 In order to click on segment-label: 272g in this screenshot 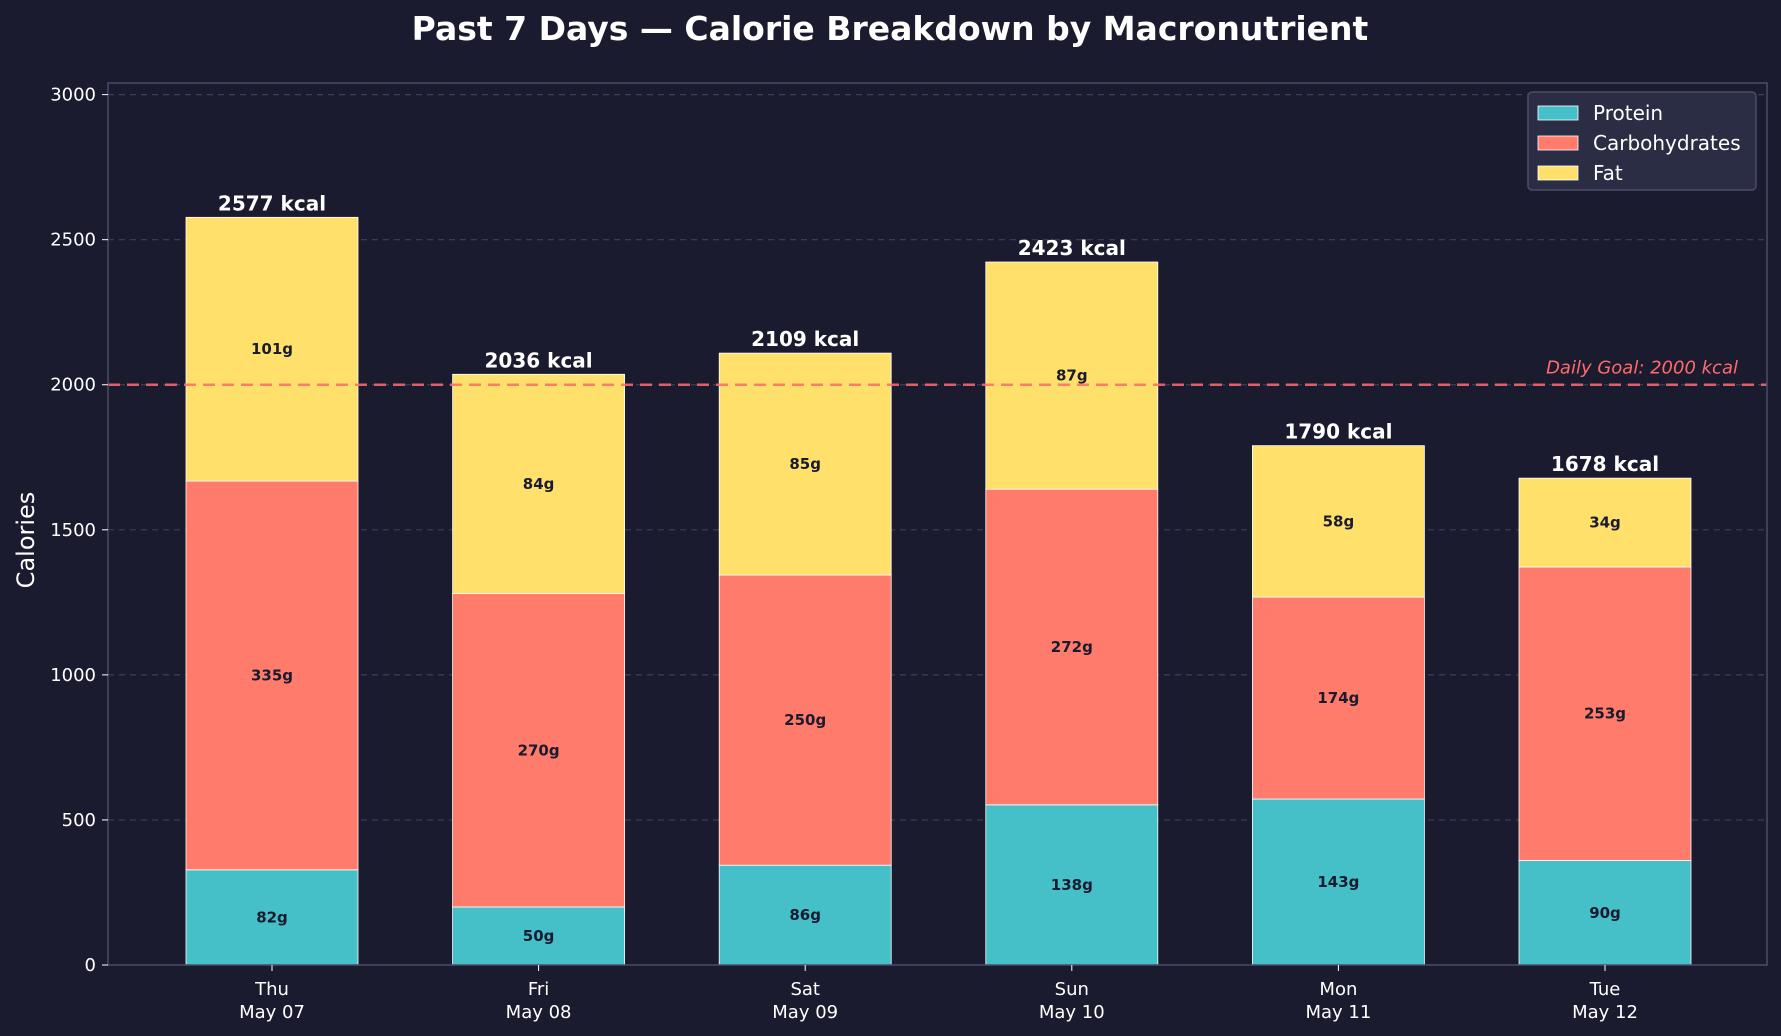, I will do `click(1072, 647)`.